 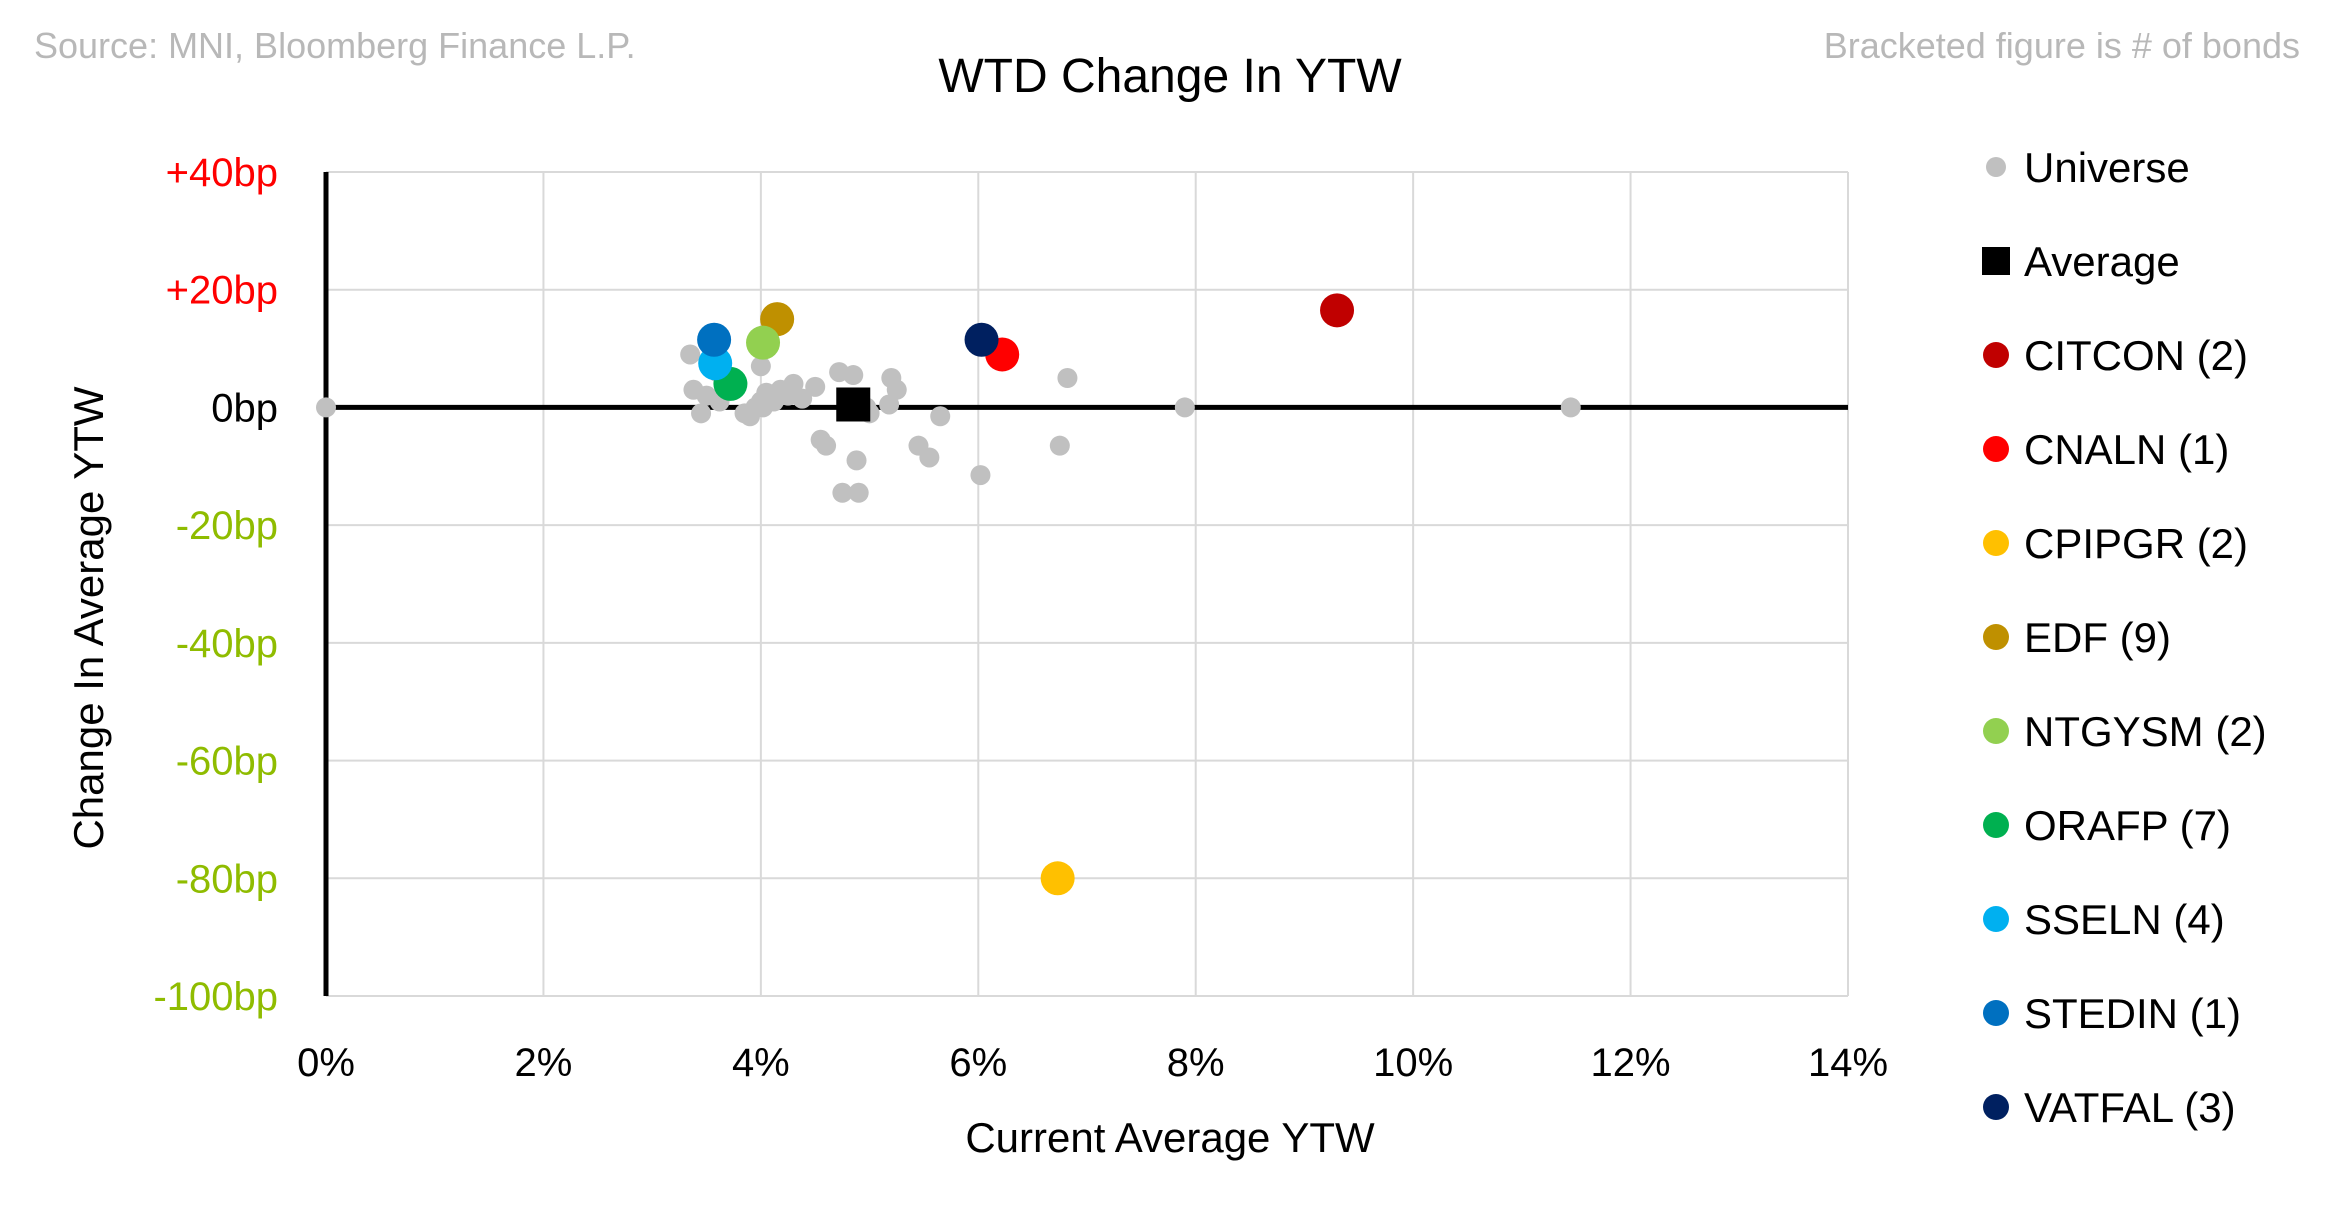 I want to click on x-tick-labels: 0% 2% 4% 6% 8% 10% 12% 14%, so click(x=1092, y=1063).